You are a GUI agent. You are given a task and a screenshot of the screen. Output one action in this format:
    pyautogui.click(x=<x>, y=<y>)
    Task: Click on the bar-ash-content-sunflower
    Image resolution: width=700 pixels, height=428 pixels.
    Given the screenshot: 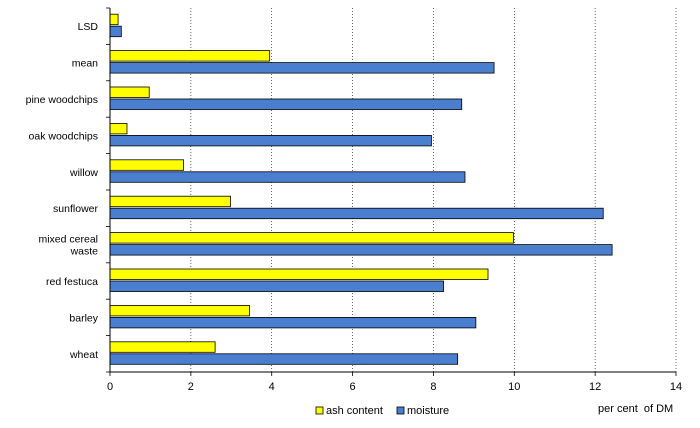 What is the action you would take?
    pyautogui.click(x=170, y=201)
    